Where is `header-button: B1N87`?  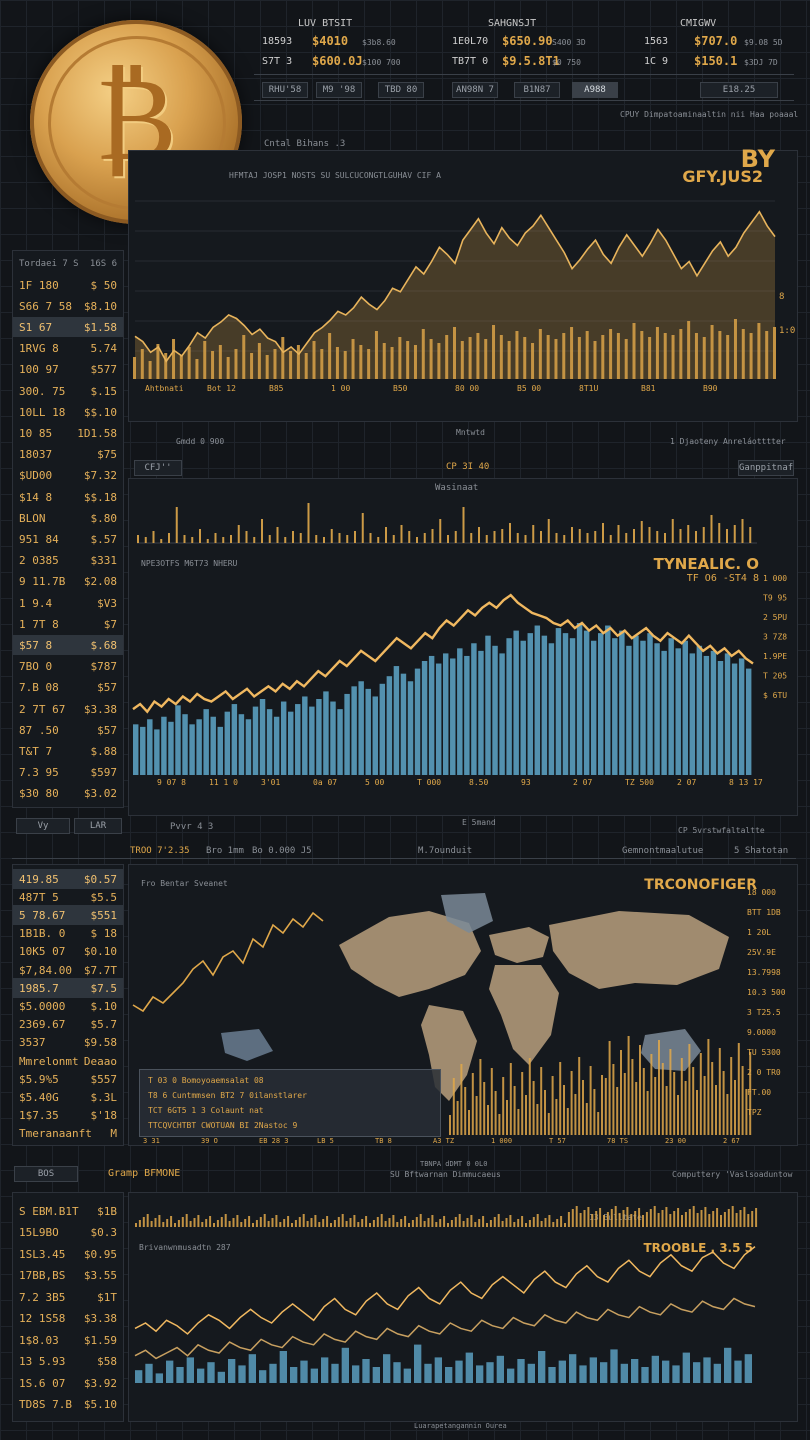 header-button: B1N87 is located at coordinates (537, 90).